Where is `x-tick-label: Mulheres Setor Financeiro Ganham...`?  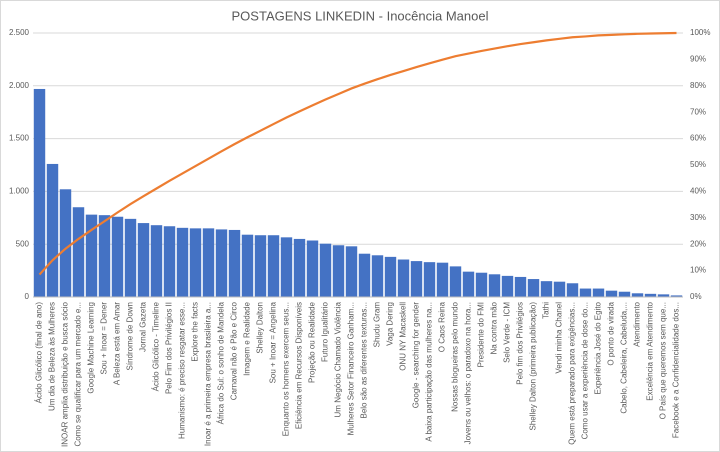 x-tick-label: Mulheres Setor Financeiro Ganham... is located at coordinates (351, 368).